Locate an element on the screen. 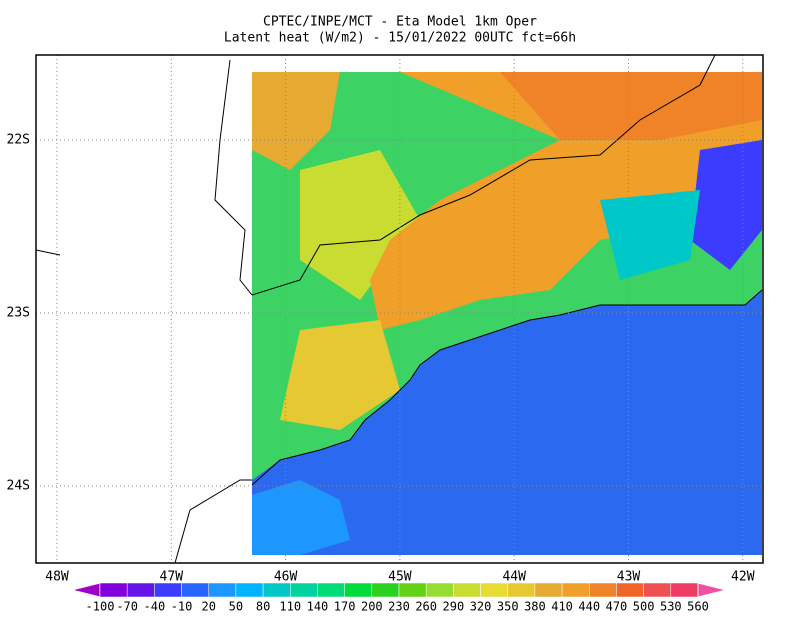 This screenshot has width=800, height=618. colorbar-label: 410 is located at coordinates (562, 607).